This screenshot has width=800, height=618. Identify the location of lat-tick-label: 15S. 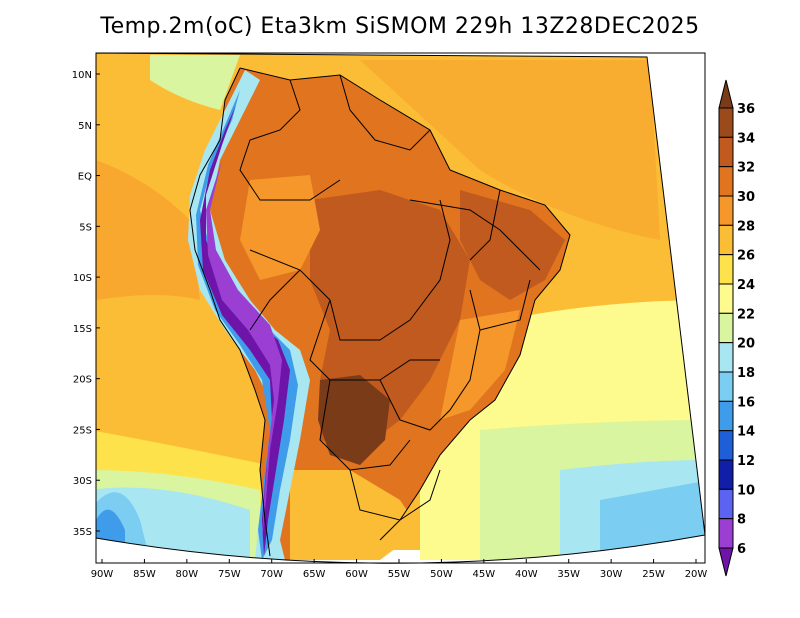
(82, 329).